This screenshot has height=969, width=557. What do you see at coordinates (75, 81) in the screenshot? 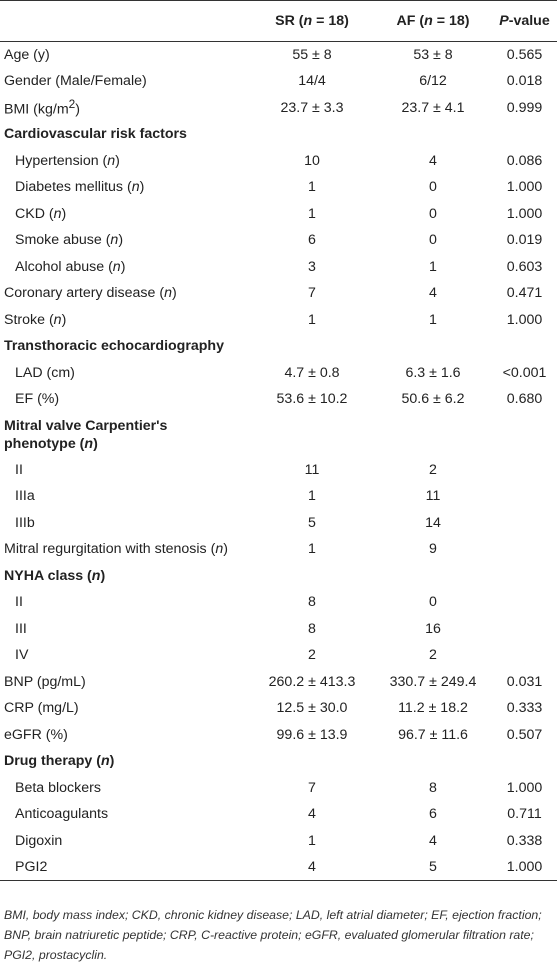
I see `row-label: Gender (Male/Female)` at bounding box center [75, 81].